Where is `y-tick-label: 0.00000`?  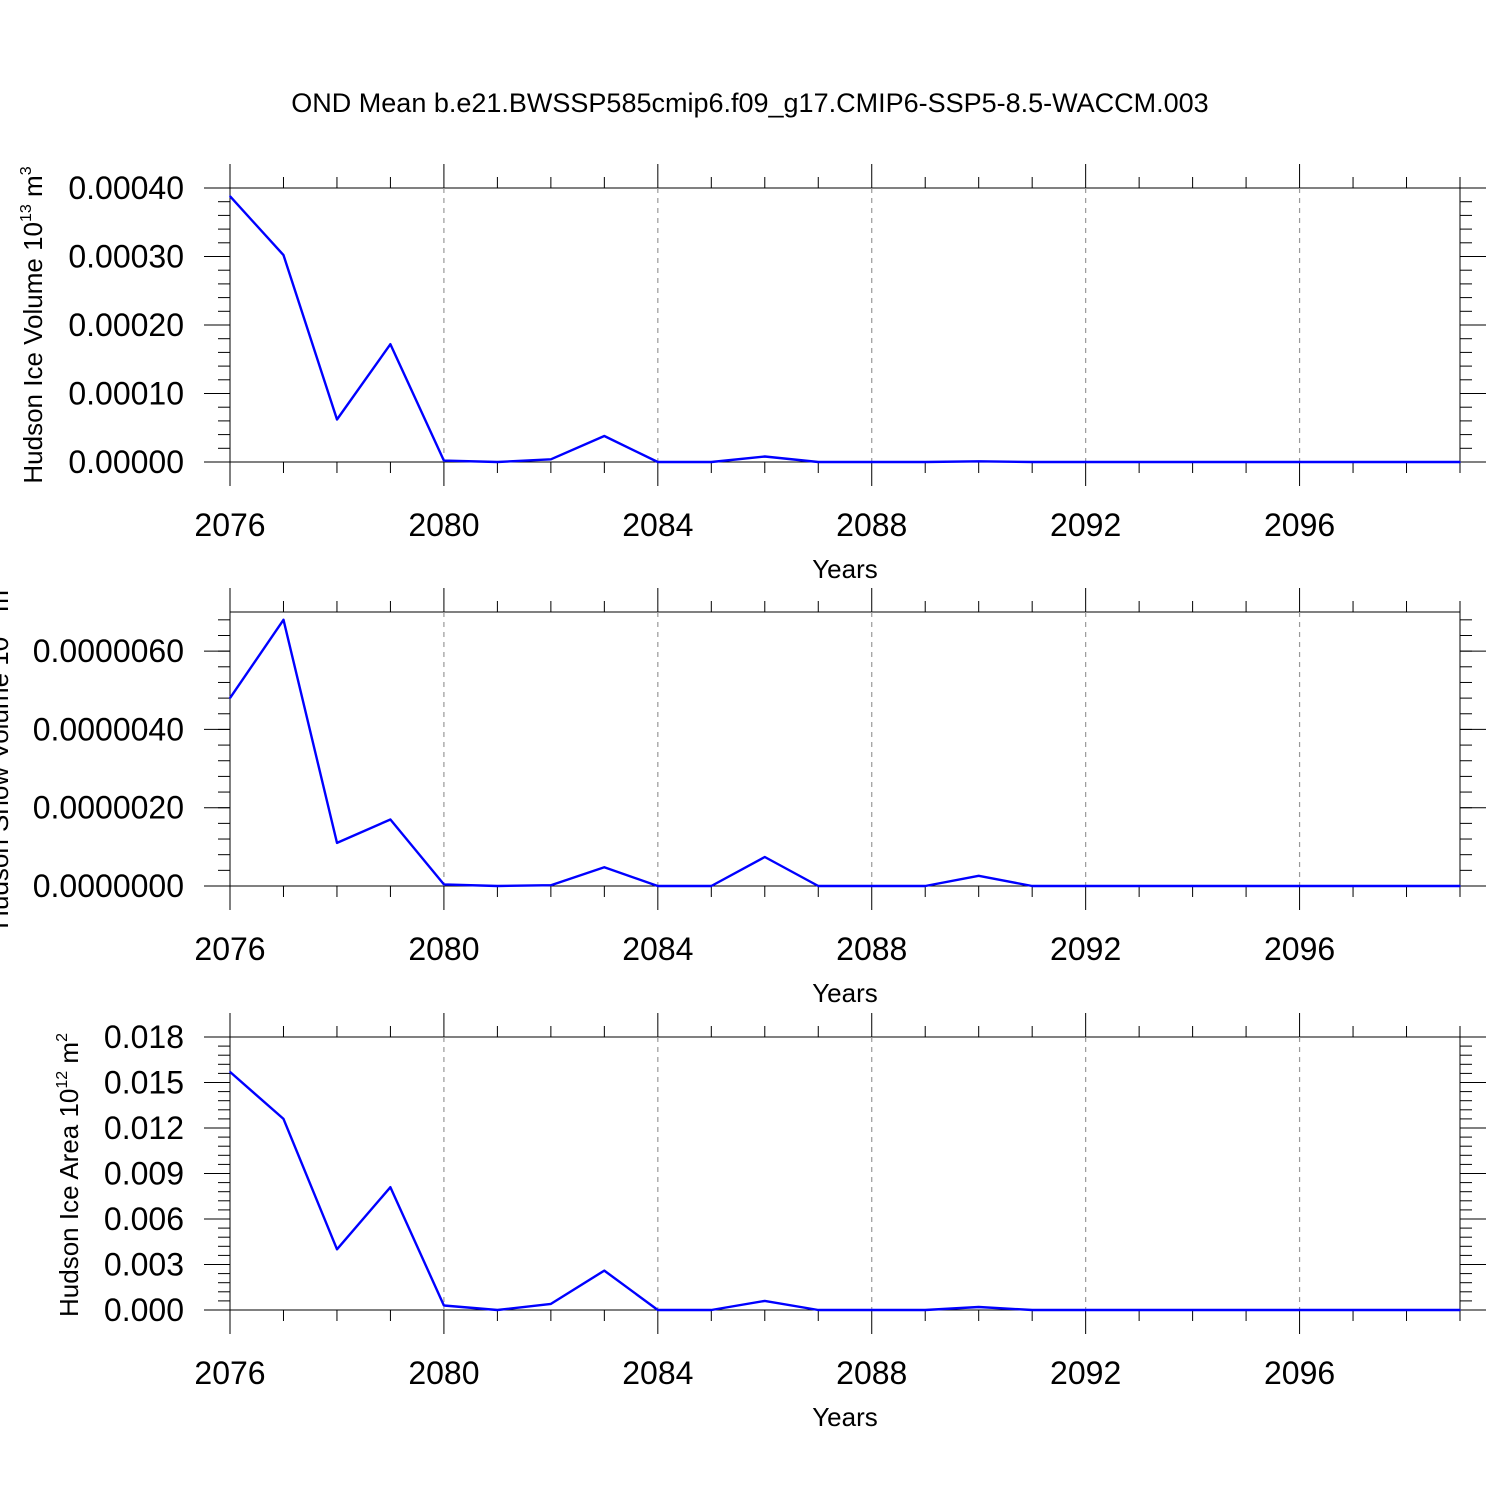 y-tick-label: 0.00000 is located at coordinates (126, 462).